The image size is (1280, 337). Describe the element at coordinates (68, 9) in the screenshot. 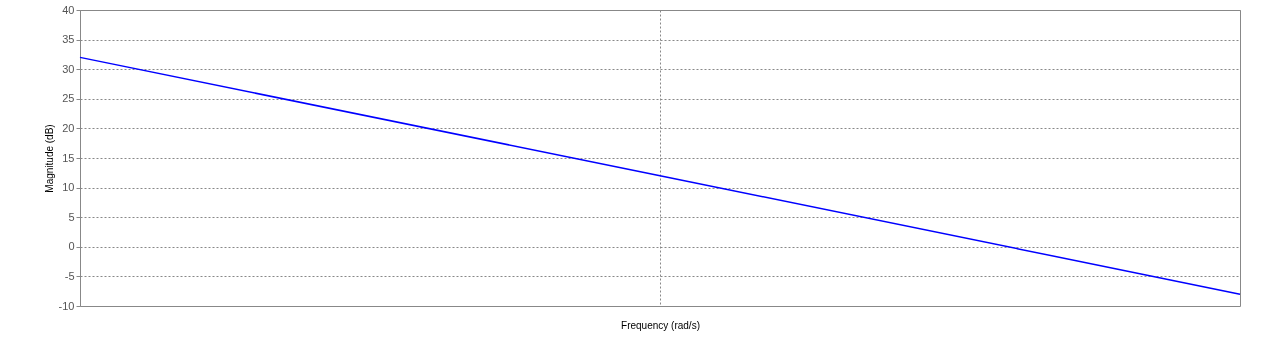

I see `y-tick-label: 40` at that location.